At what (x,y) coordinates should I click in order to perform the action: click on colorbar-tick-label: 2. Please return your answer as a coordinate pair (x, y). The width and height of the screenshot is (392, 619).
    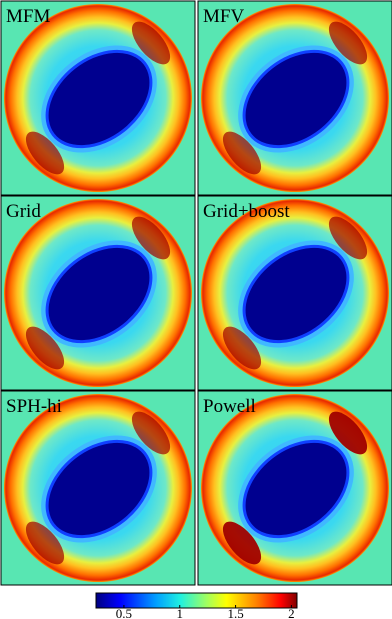
    Looking at the image, I should click on (291, 612).